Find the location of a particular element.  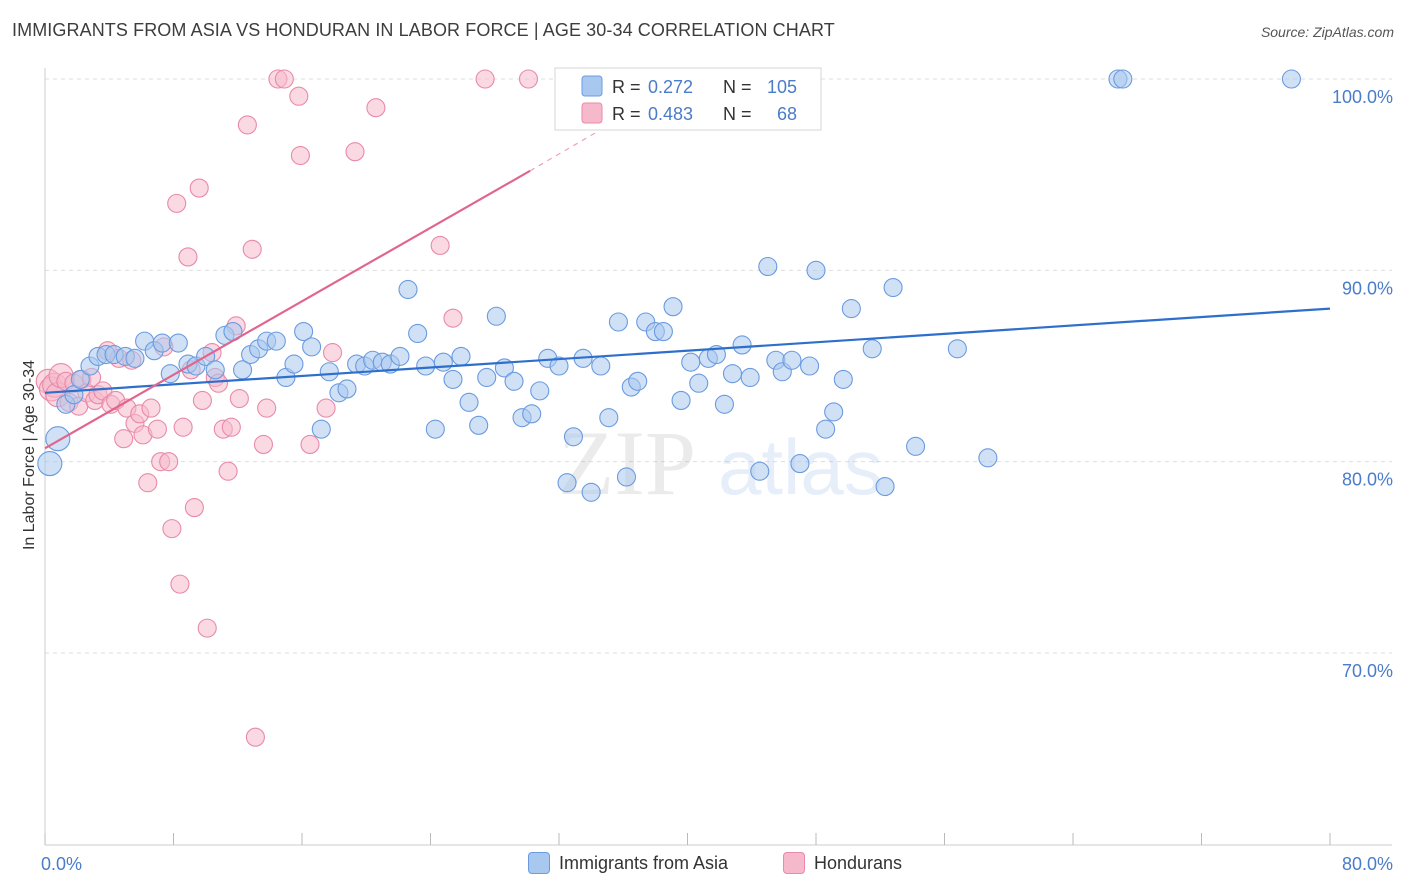

y-tick-label-1: 80.0% is located at coordinates (1367, 480).